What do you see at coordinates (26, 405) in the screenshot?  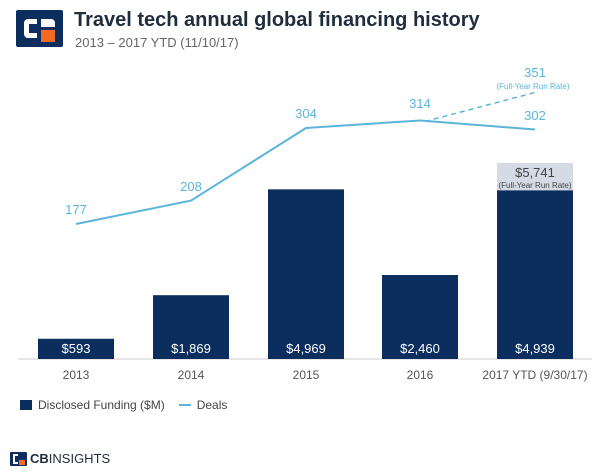 I see `legend-funding-swatch` at bounding box center [26, 405].